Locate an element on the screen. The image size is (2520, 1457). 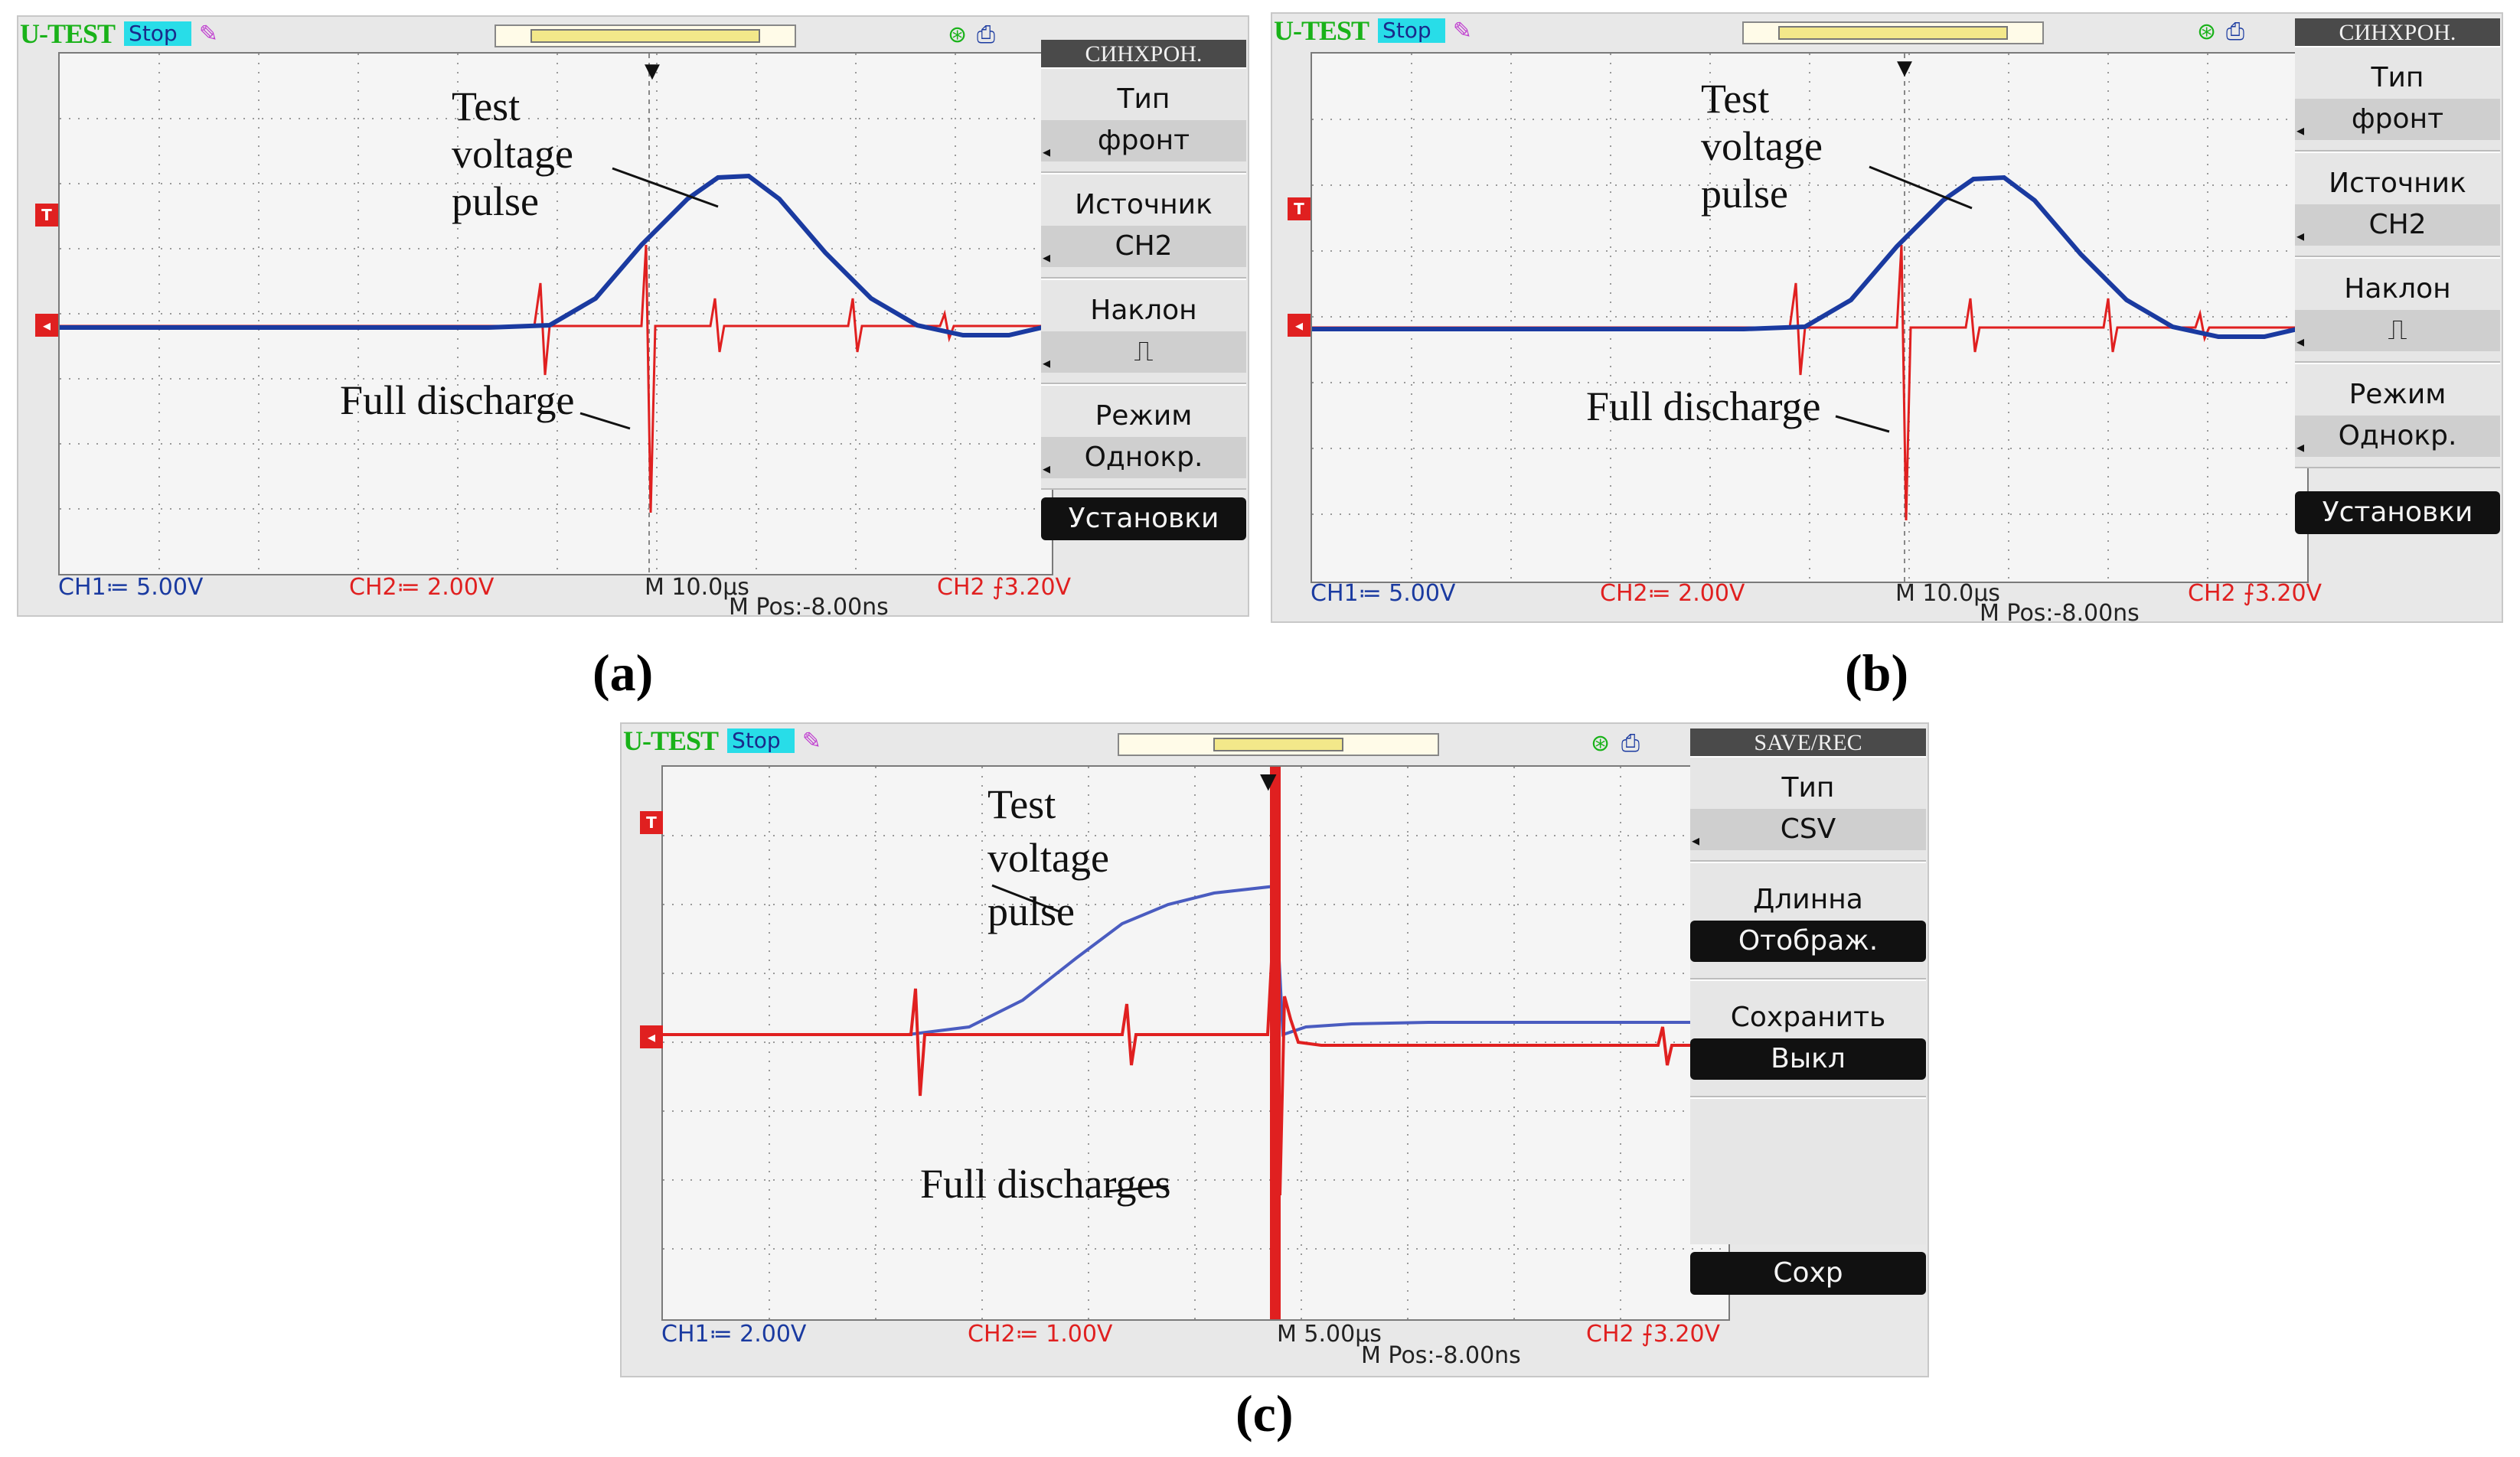
ch2-scale: CH2≔ 1.00V is located at coordinates (1040, 1334).